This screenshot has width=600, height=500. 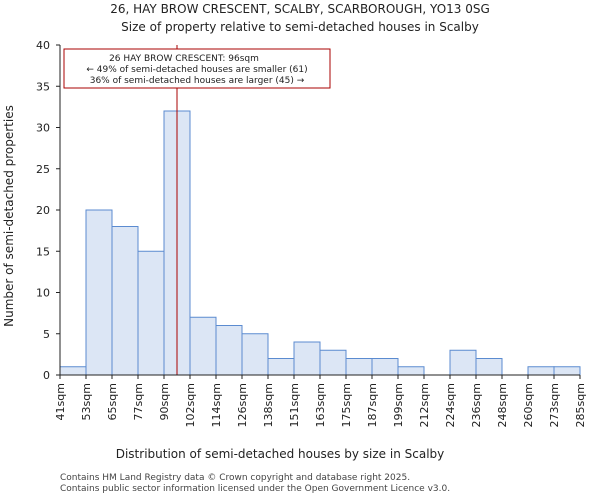 What do you see at coordinates (43, 169) in the screenshot?
I see `y-tick-label: 25` at bounding box center [43, 169].